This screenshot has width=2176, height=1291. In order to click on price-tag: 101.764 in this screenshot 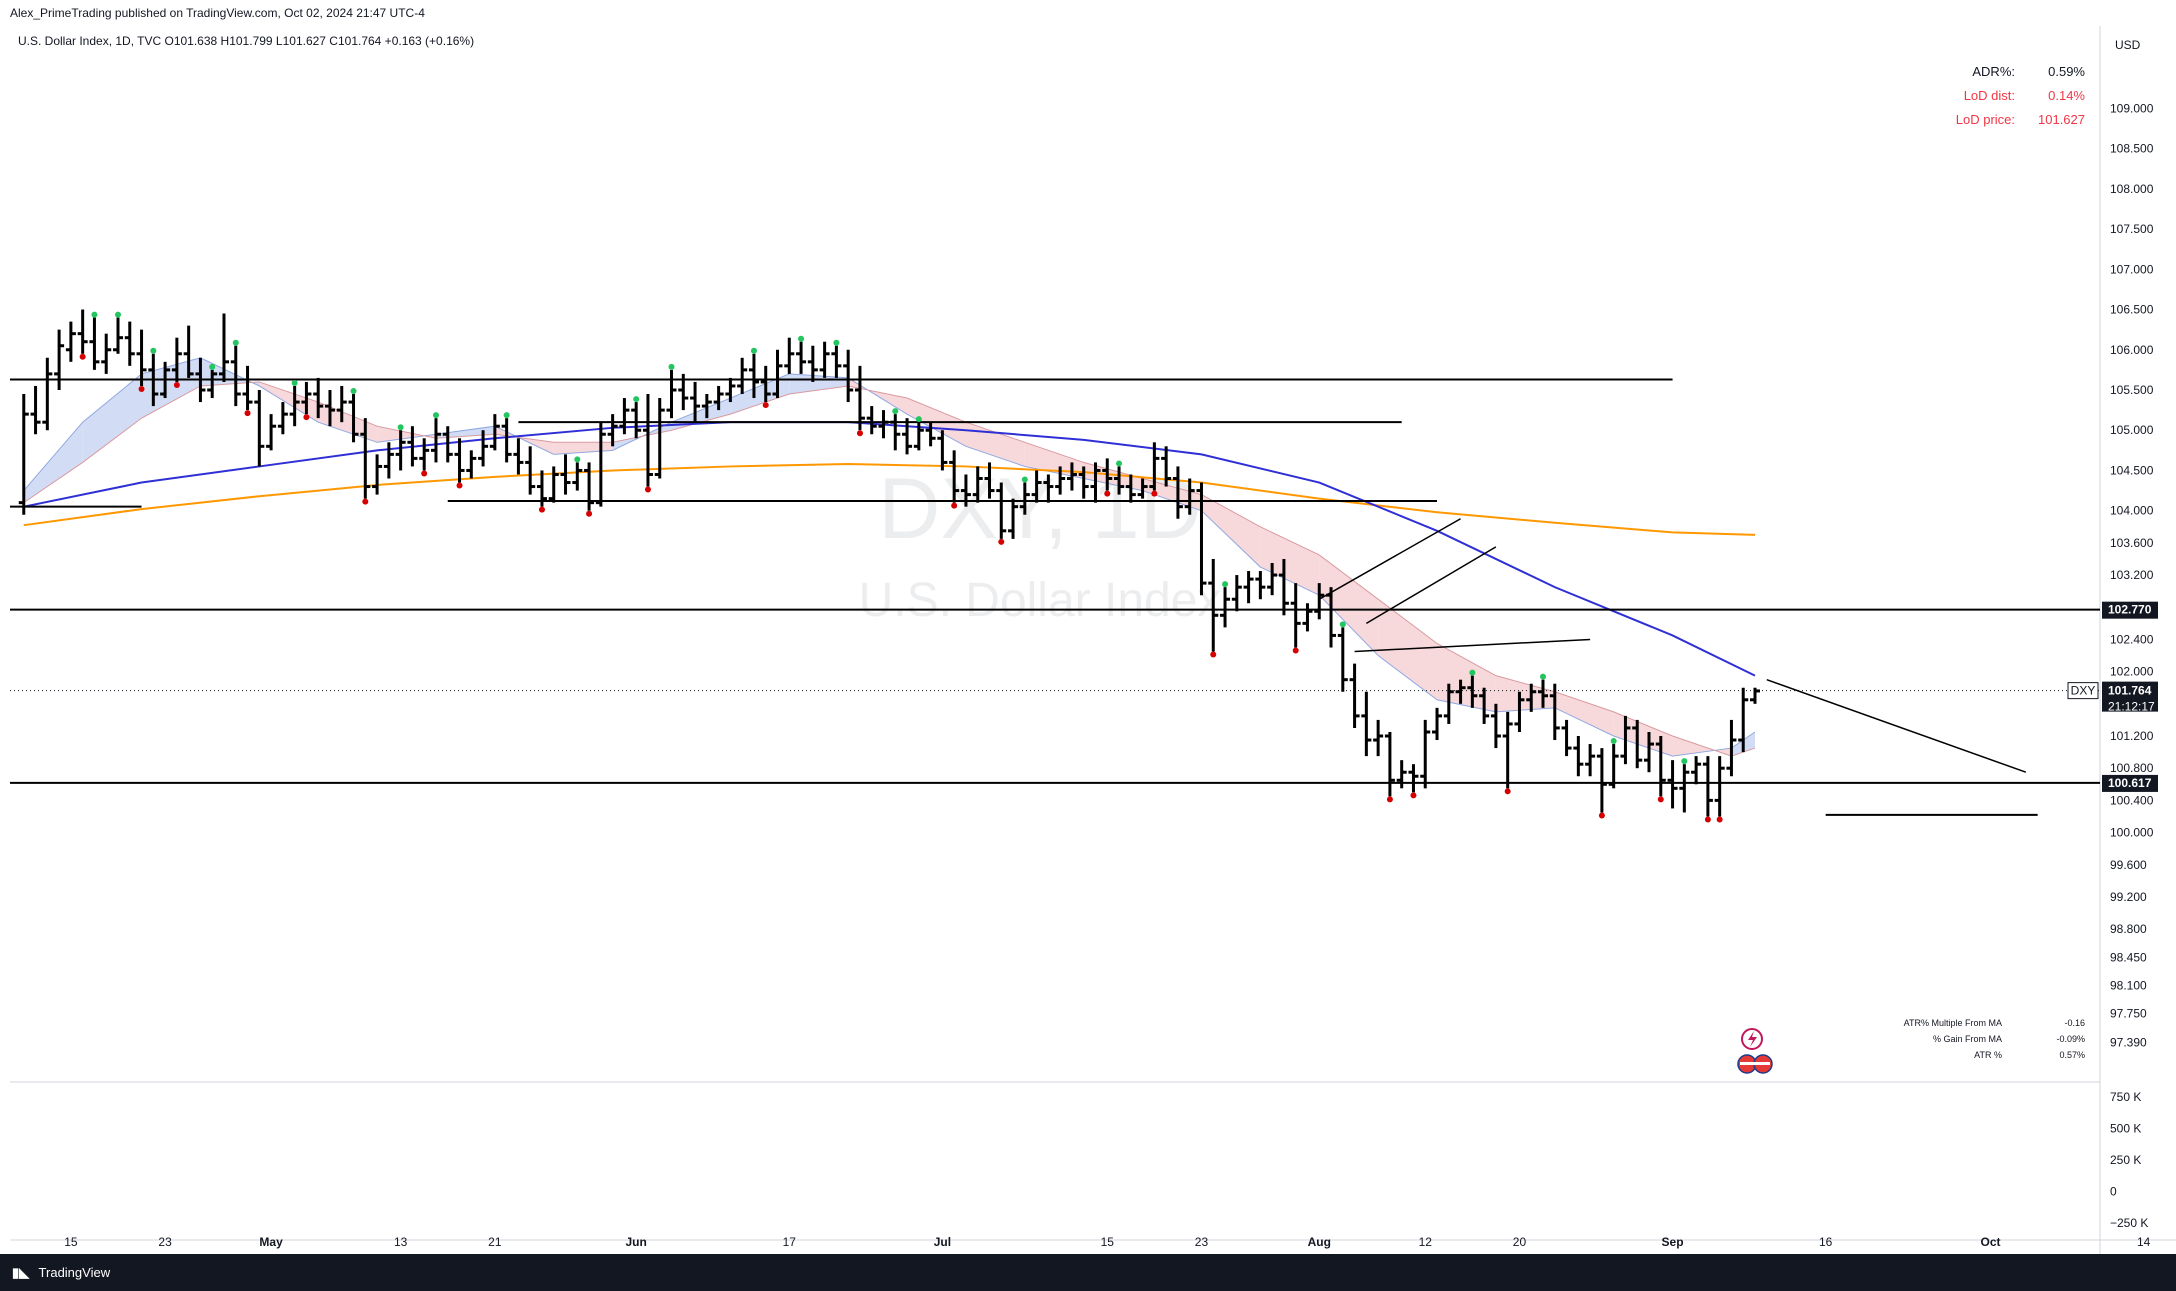, I will do `click(2130, 696)`.